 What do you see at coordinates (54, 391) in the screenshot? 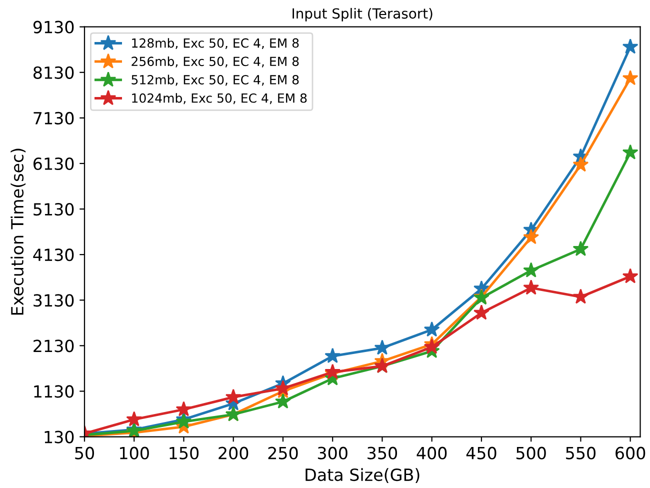
I see `y-tick-label: 1130` at bounding box center [54, 391].